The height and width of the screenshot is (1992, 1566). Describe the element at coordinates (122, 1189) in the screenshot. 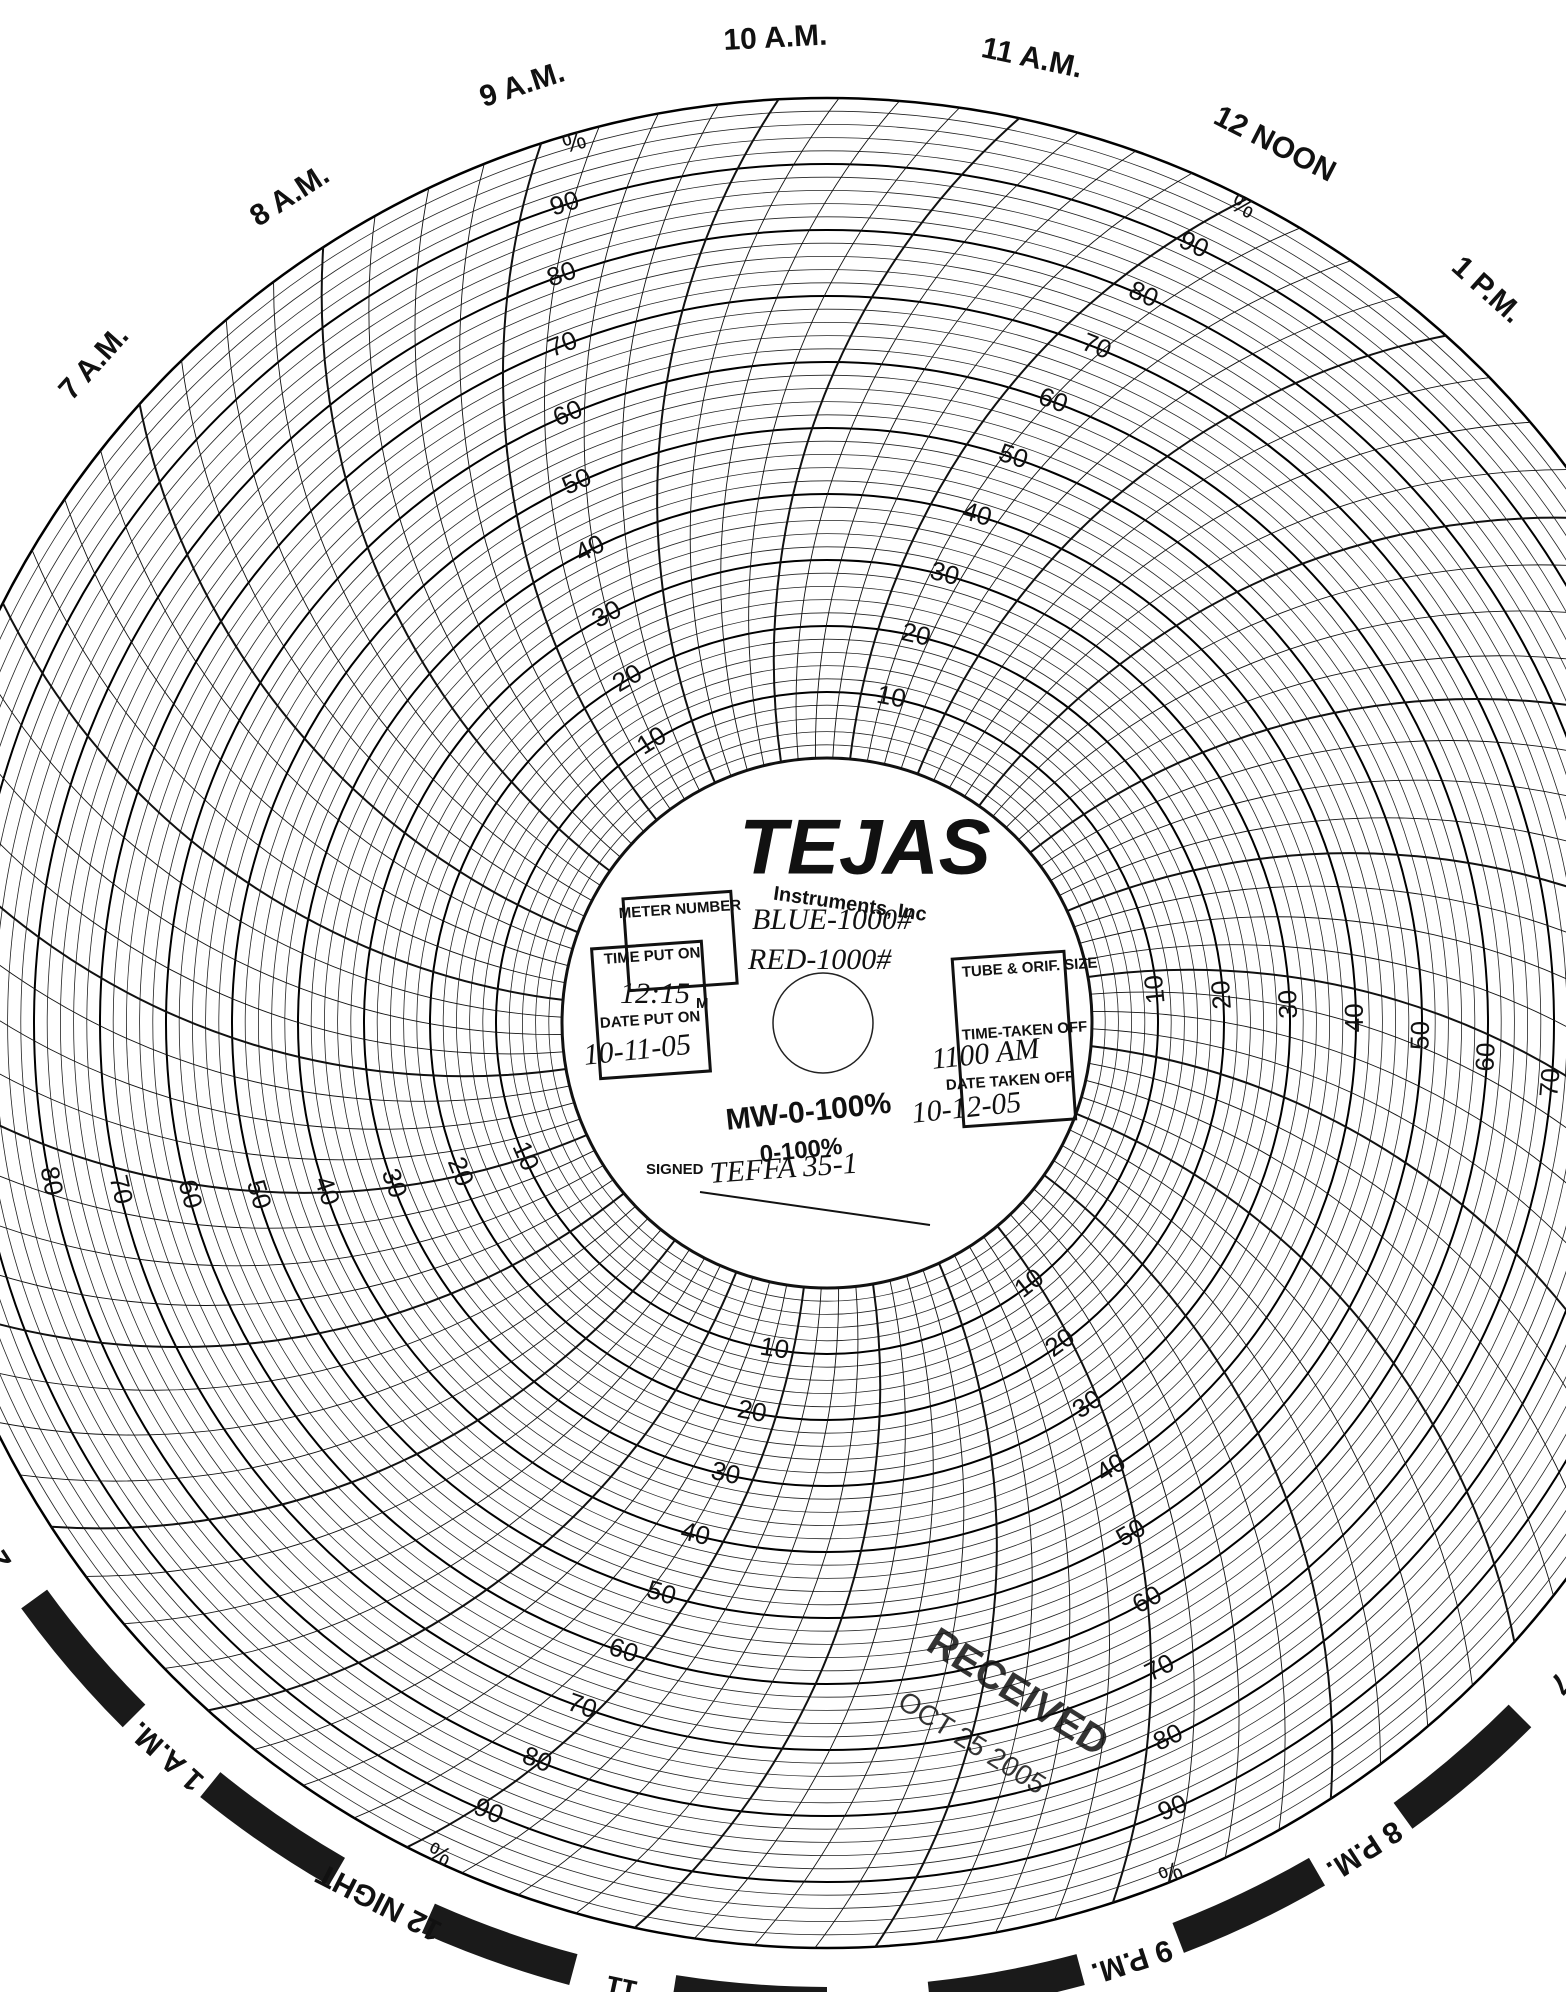

I see `scale-label: 70` at that location.